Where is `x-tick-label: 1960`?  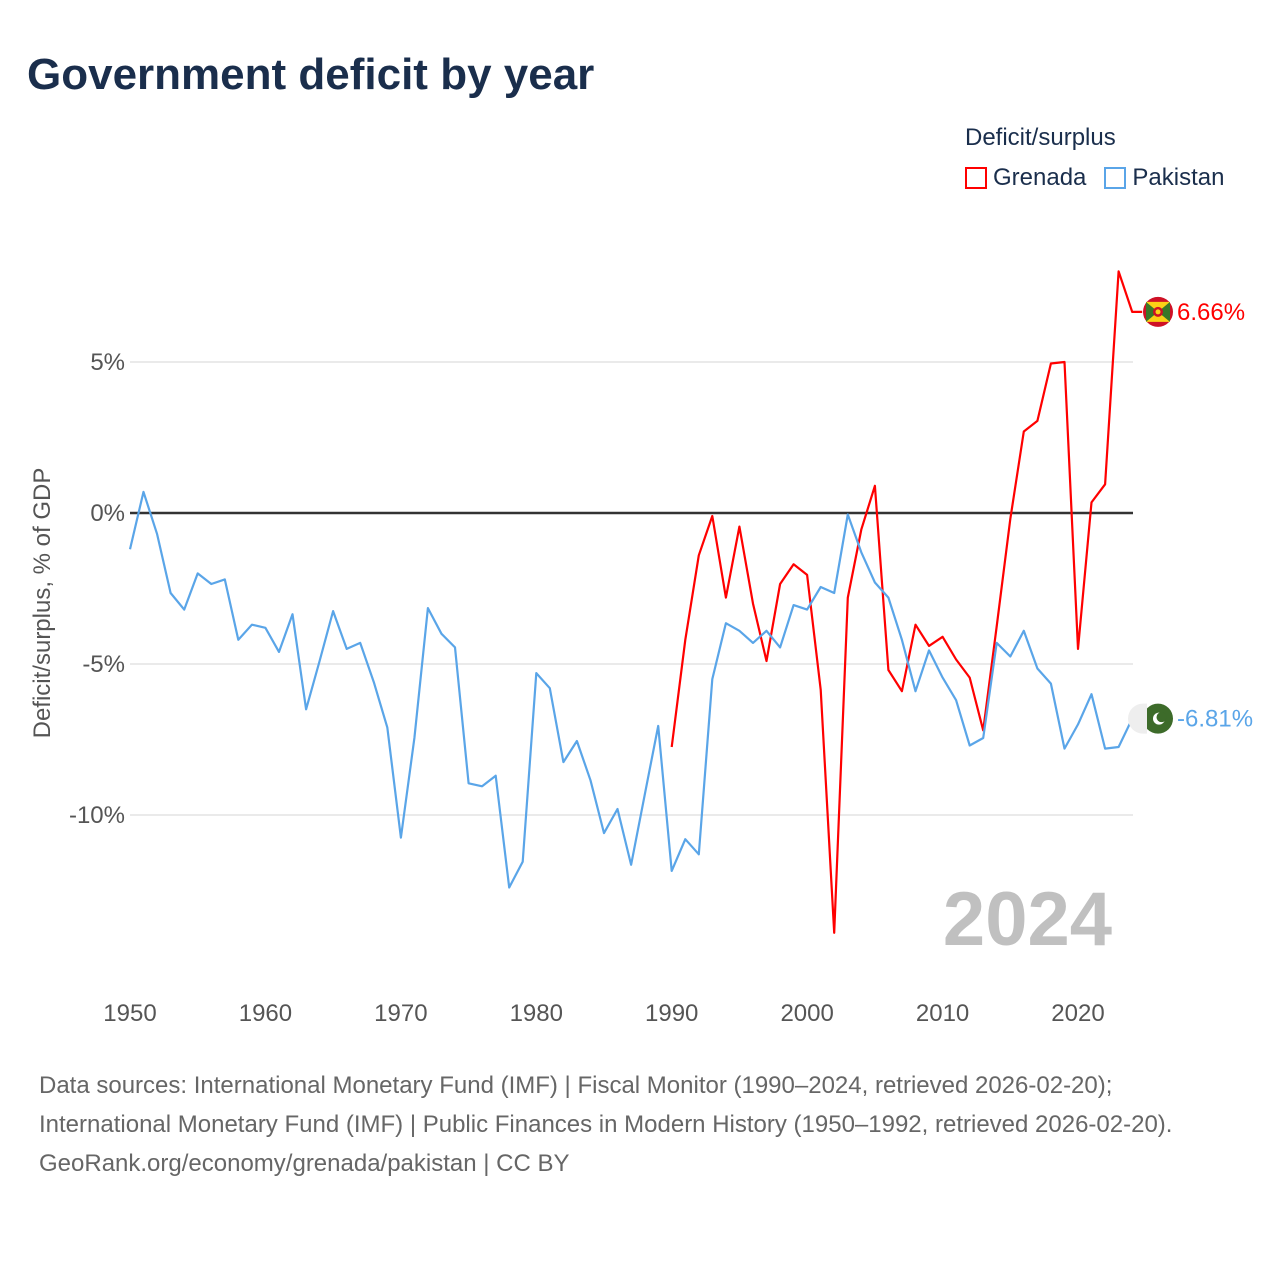 x-tick-label: 1960 is located at coordinates (265, 1013).